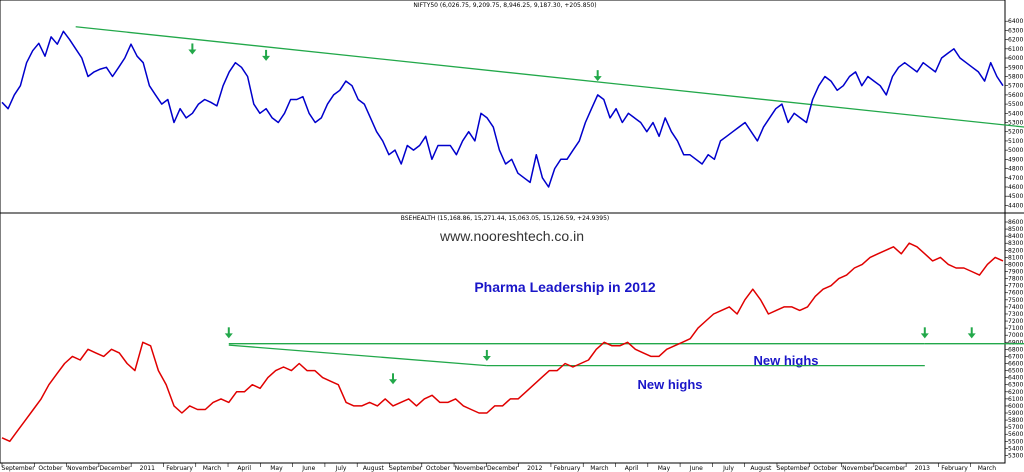  Describe the element at coordinates (357, 355) in the screenshot. I see `trendline` at that location.